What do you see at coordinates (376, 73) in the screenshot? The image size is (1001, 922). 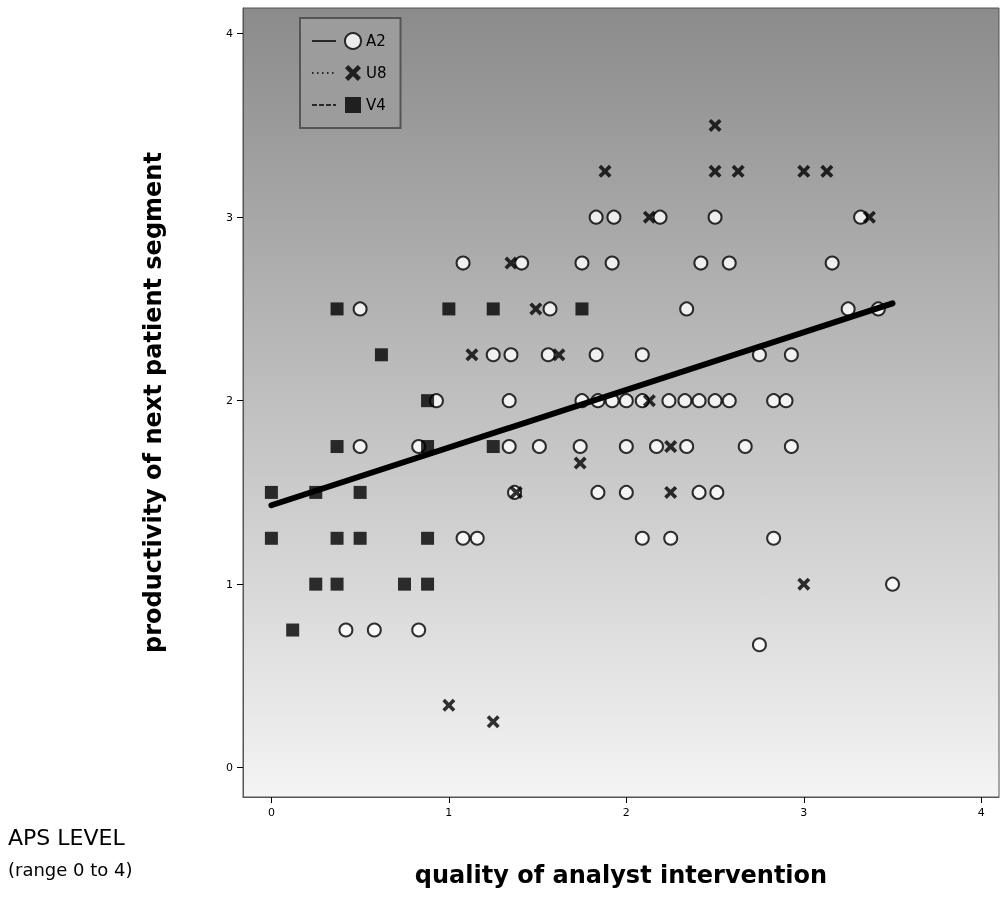 I see `legend-label: U8` at bounding box center [376, 73].